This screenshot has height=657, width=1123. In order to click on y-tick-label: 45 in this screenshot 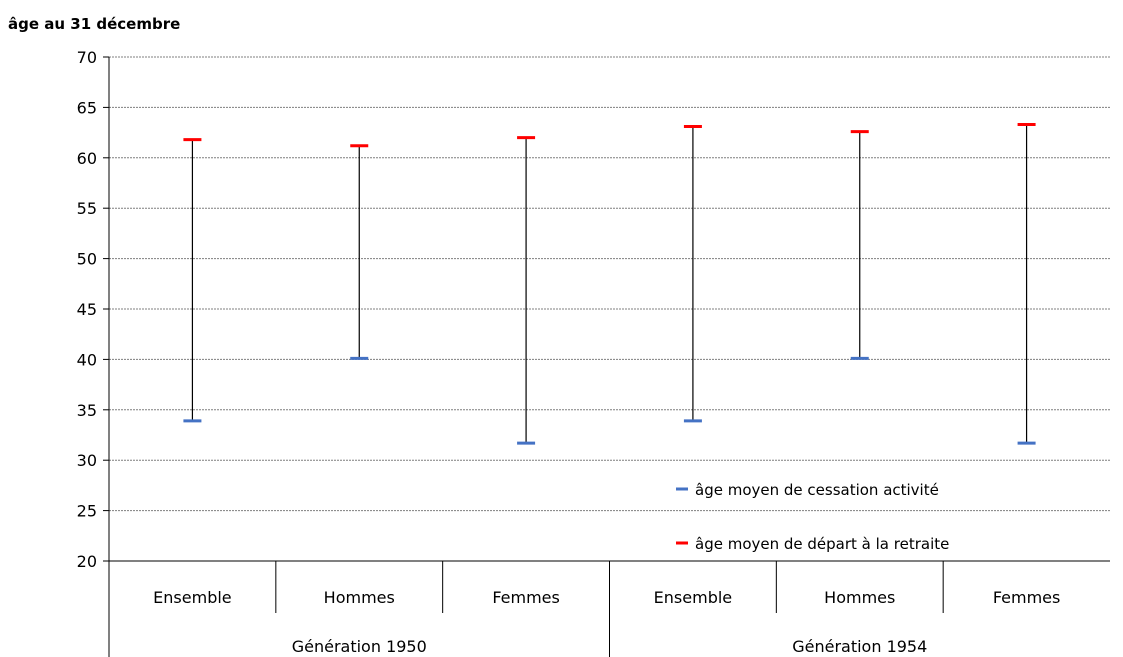, I will do `click(87, 309)`.